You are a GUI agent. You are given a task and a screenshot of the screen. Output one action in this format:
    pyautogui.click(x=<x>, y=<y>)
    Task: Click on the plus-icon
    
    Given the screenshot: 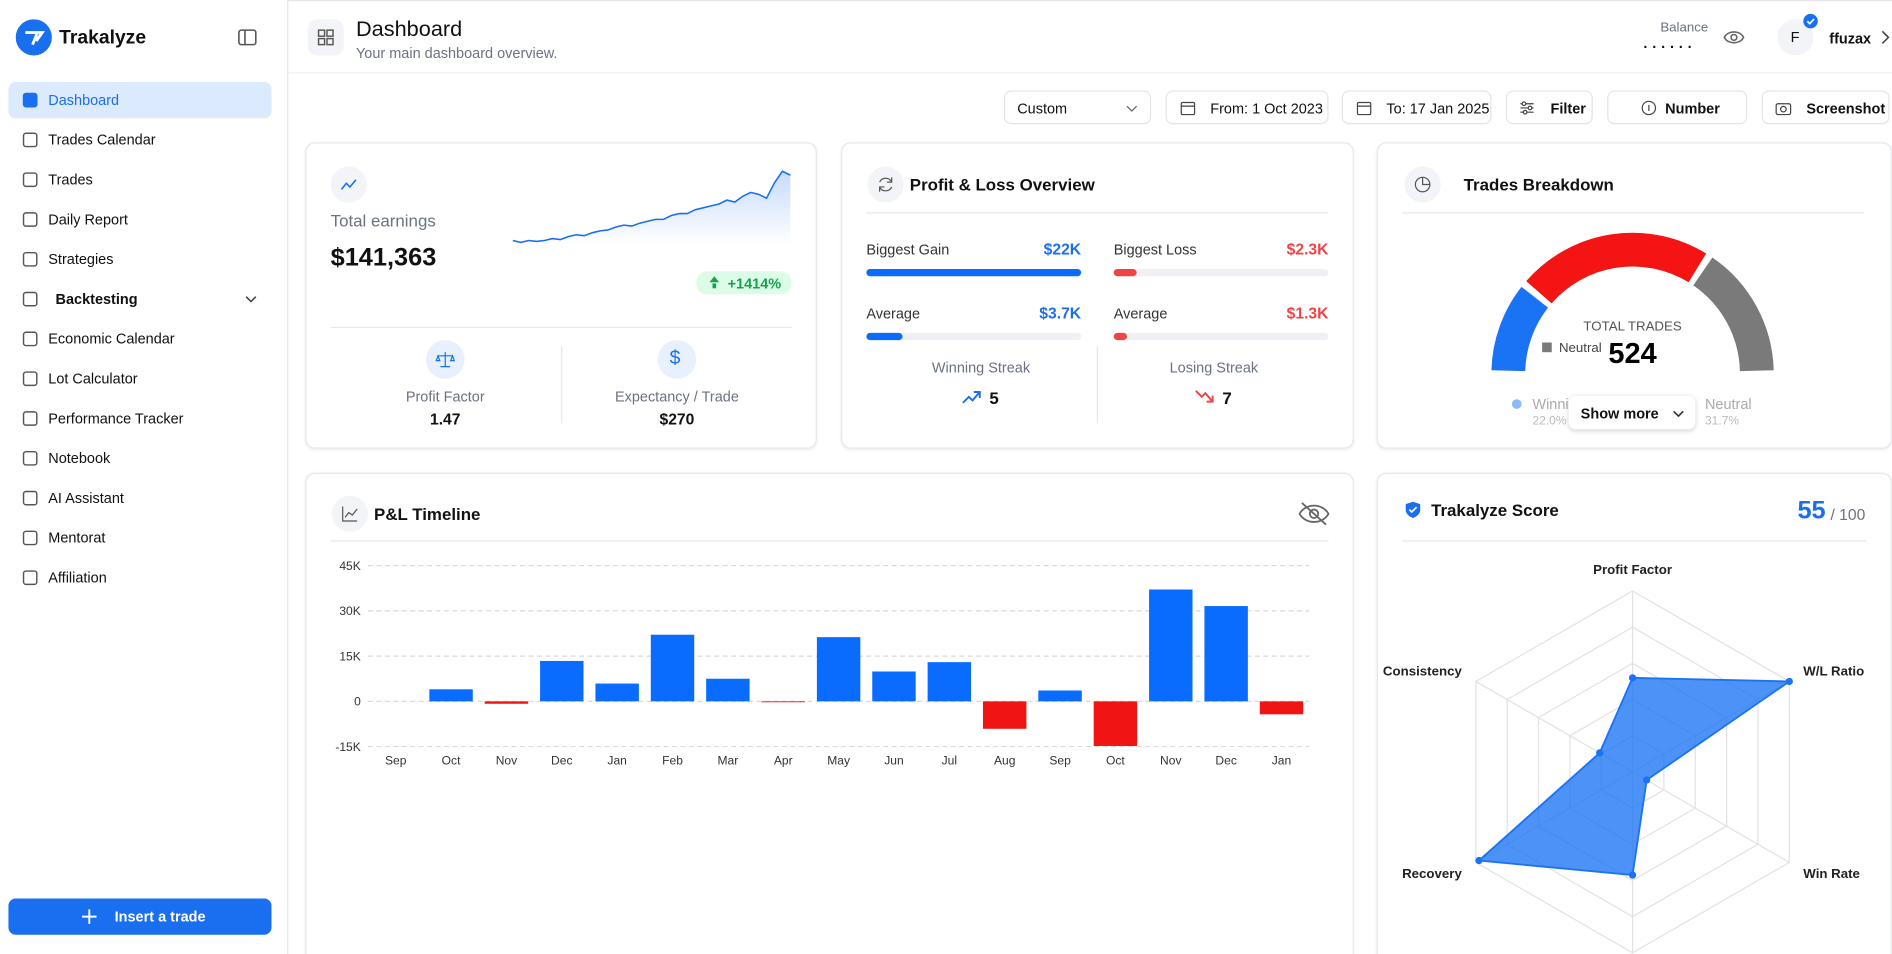 What is the action you would take?
    pyautogui.click(x=89, y=916)
    